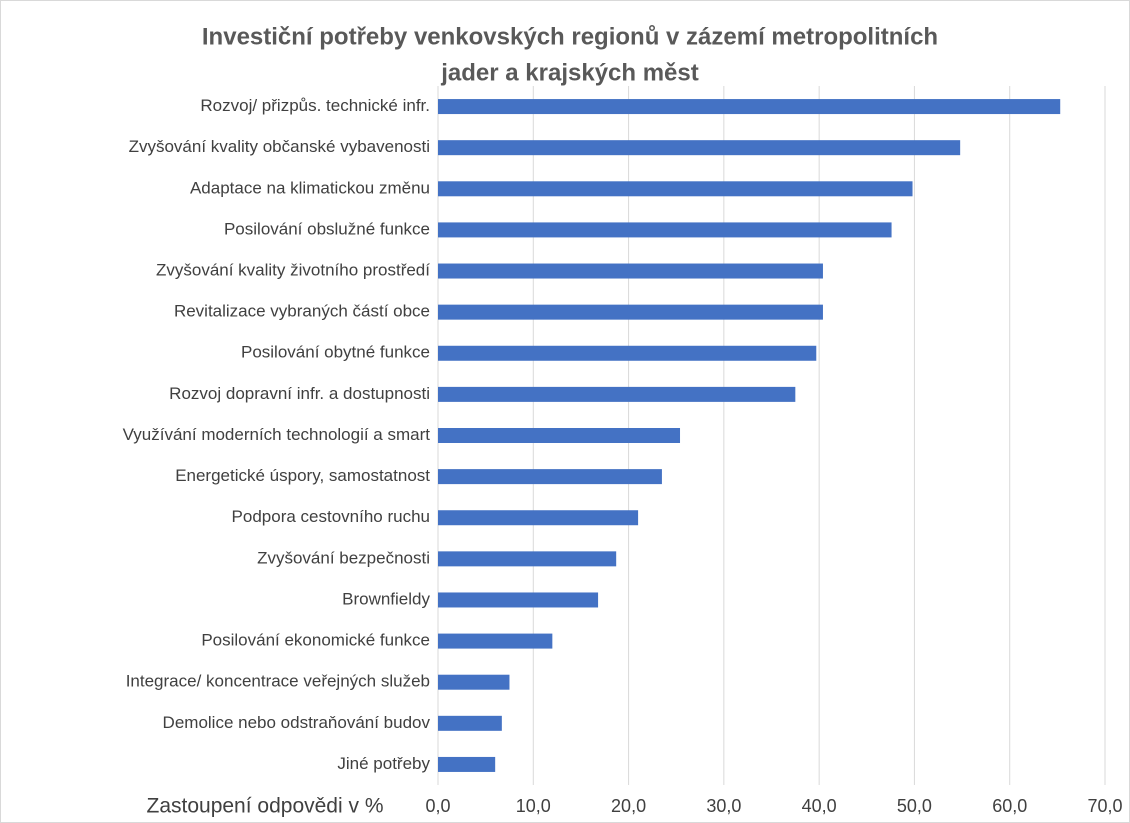 The width and height of the screenshot is (1130, 823). What do you see at coordinates (383, 763) in the screenshot?
I see `y-tick-label: Jiné potřeby` at bounding box center [383, 763].